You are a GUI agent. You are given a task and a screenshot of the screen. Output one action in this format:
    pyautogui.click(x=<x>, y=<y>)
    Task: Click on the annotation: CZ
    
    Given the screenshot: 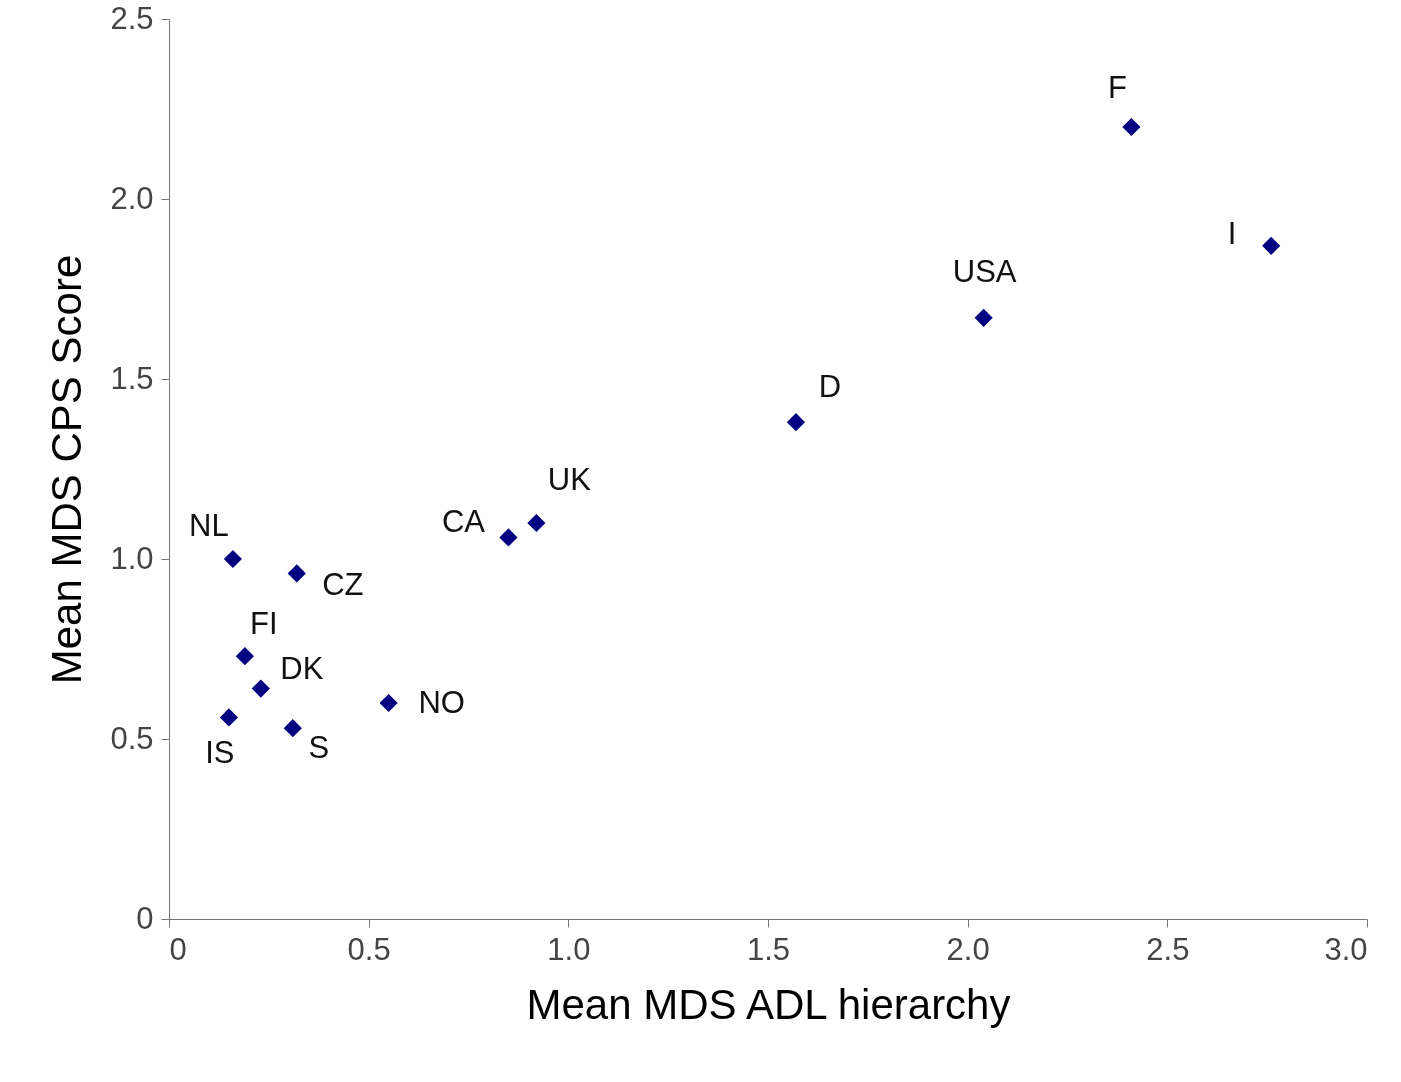 What is the action you would take?
    pyautogui.click(x=343, y=585)
    